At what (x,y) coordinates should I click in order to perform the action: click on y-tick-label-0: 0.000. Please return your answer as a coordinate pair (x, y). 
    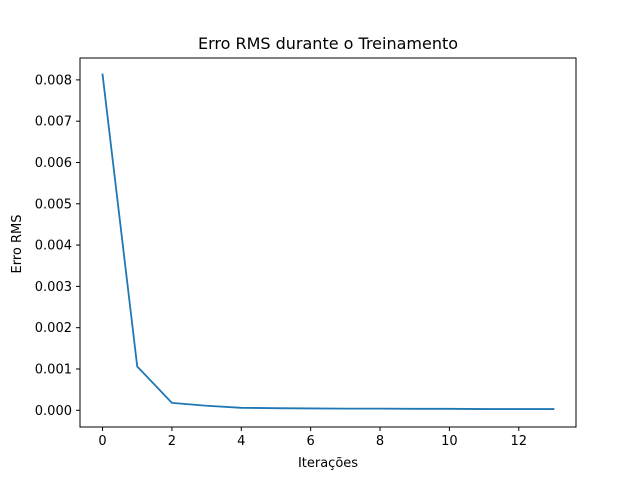
    Looking at the image, I should click on (53, 411).